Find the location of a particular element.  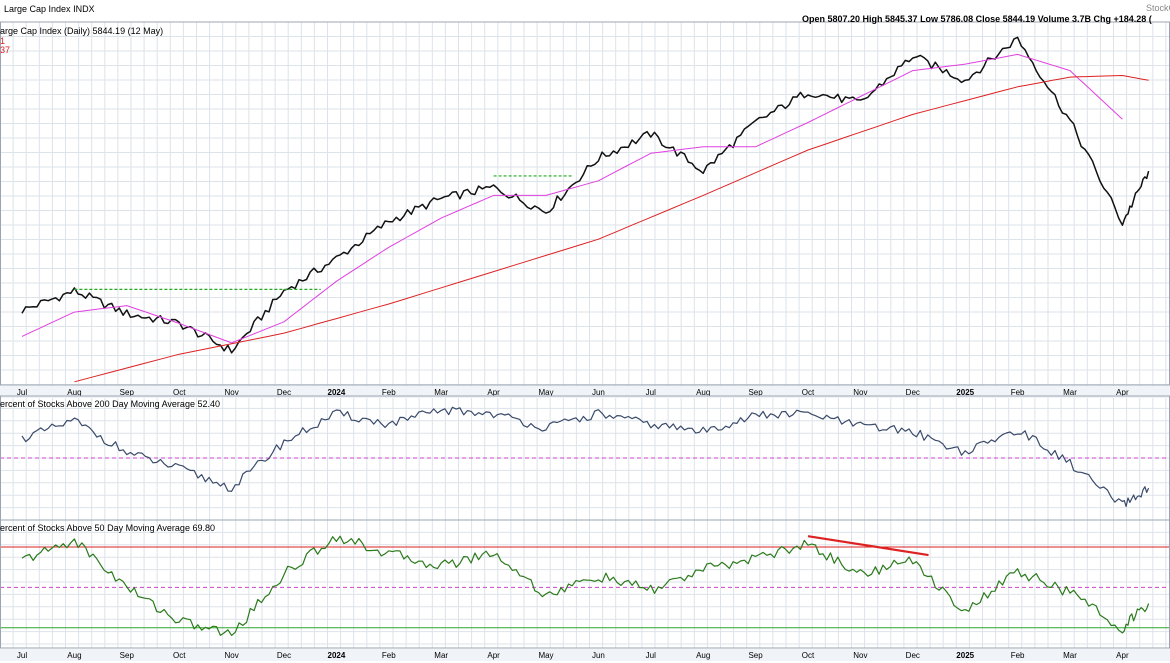

trend-line is located at coordinates (868, 546).